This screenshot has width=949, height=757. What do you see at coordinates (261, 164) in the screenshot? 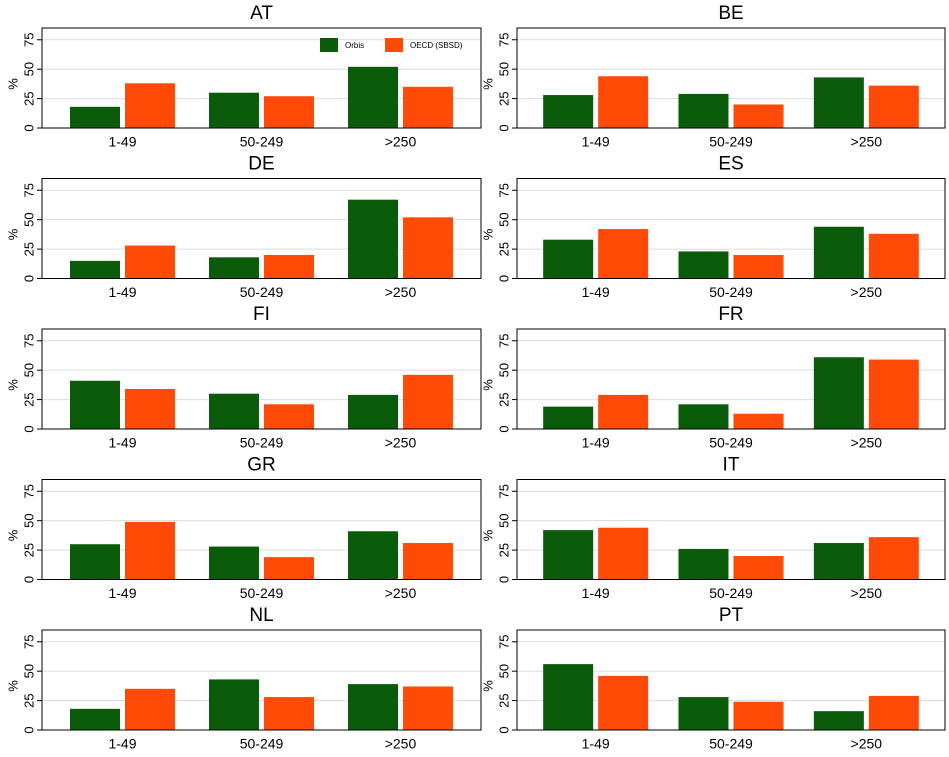
I see `panel-title: DE` at bounding box center [261, 164].